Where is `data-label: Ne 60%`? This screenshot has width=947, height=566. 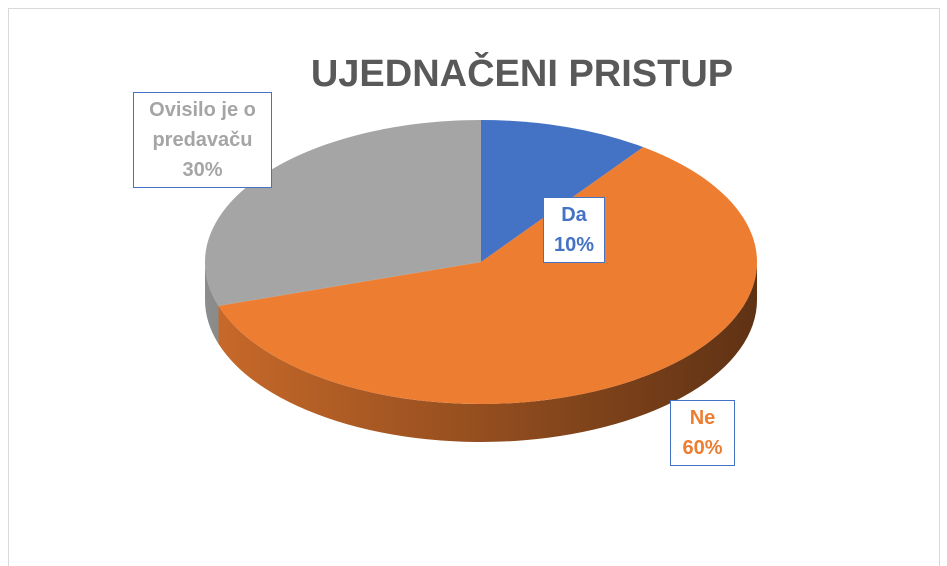
data-label: Ne 60% is located at coordinates (702, 433).